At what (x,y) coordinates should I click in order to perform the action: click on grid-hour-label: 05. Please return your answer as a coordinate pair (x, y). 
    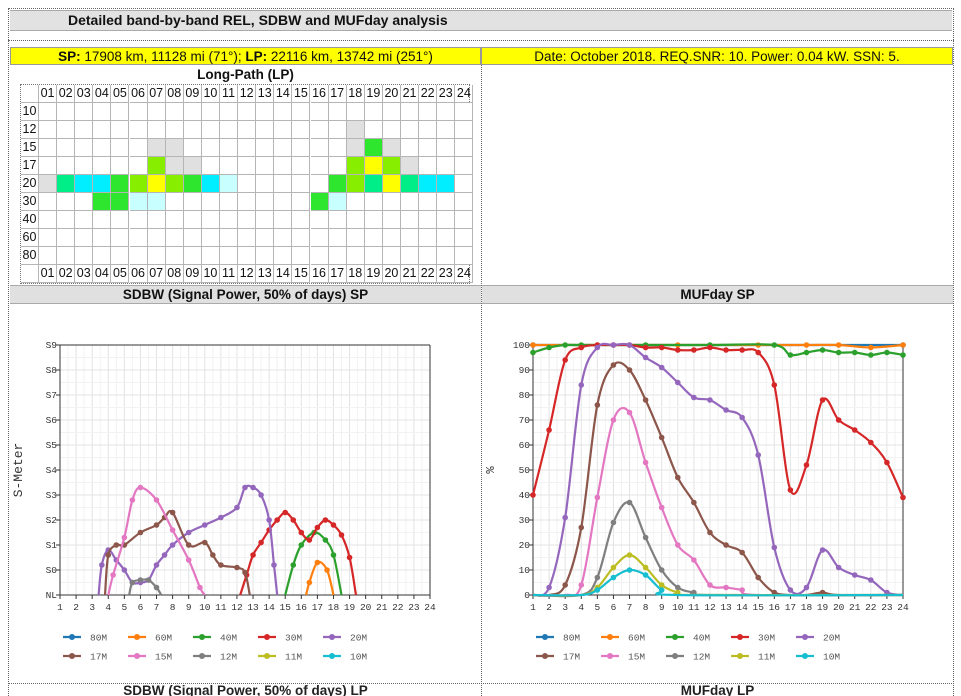
    Looking at the image, I should click on (120, 94).